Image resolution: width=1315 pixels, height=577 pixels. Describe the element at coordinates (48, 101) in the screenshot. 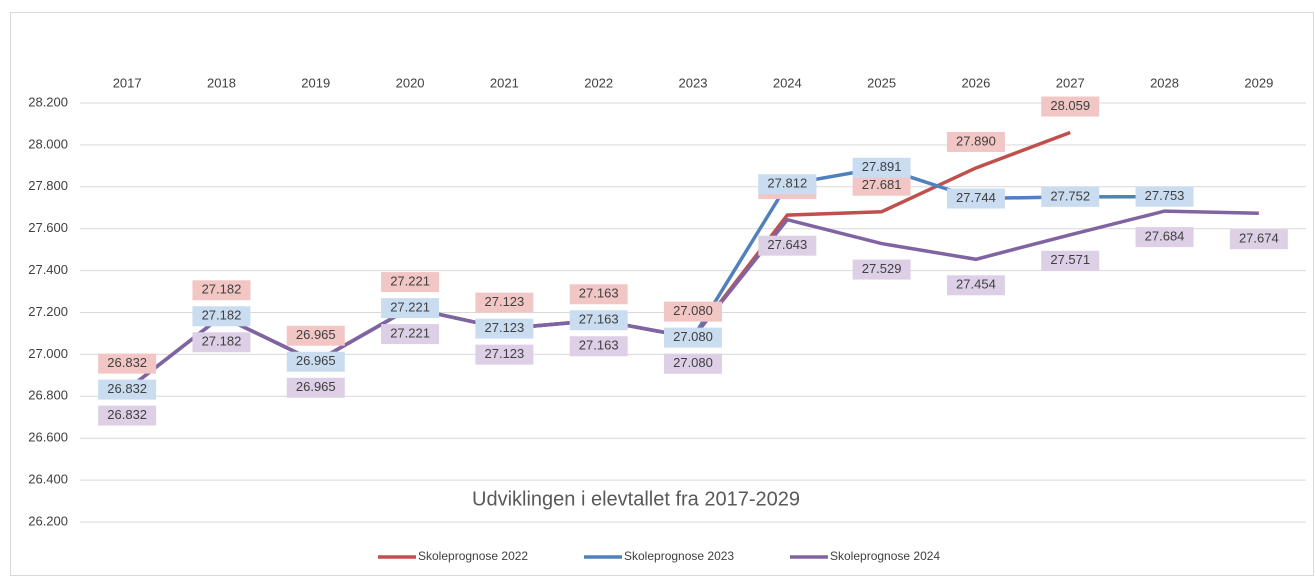

I see `y-tick-label: 28.200` at that location.